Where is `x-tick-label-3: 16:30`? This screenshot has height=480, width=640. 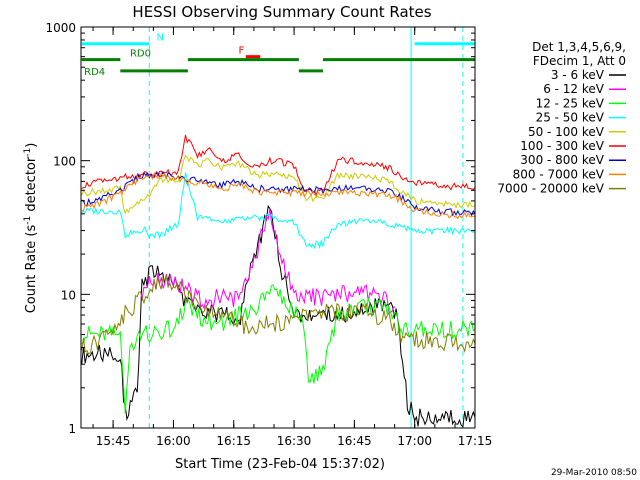 x-tick-label-3: 16:30 is located at coordinates (294, 441).